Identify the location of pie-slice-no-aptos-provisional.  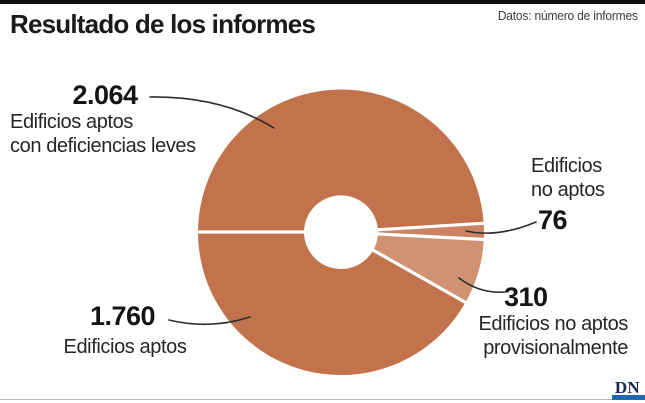
(428, 268).